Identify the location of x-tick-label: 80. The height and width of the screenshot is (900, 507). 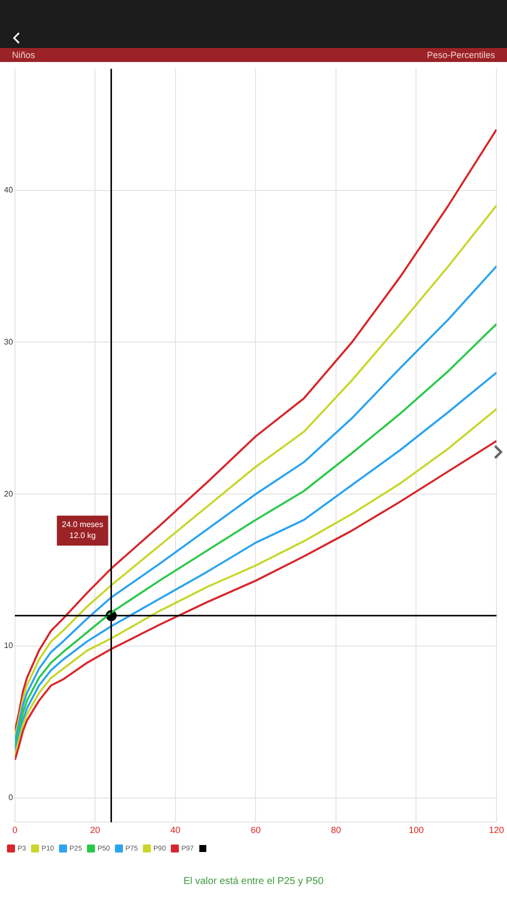
(335, 830).